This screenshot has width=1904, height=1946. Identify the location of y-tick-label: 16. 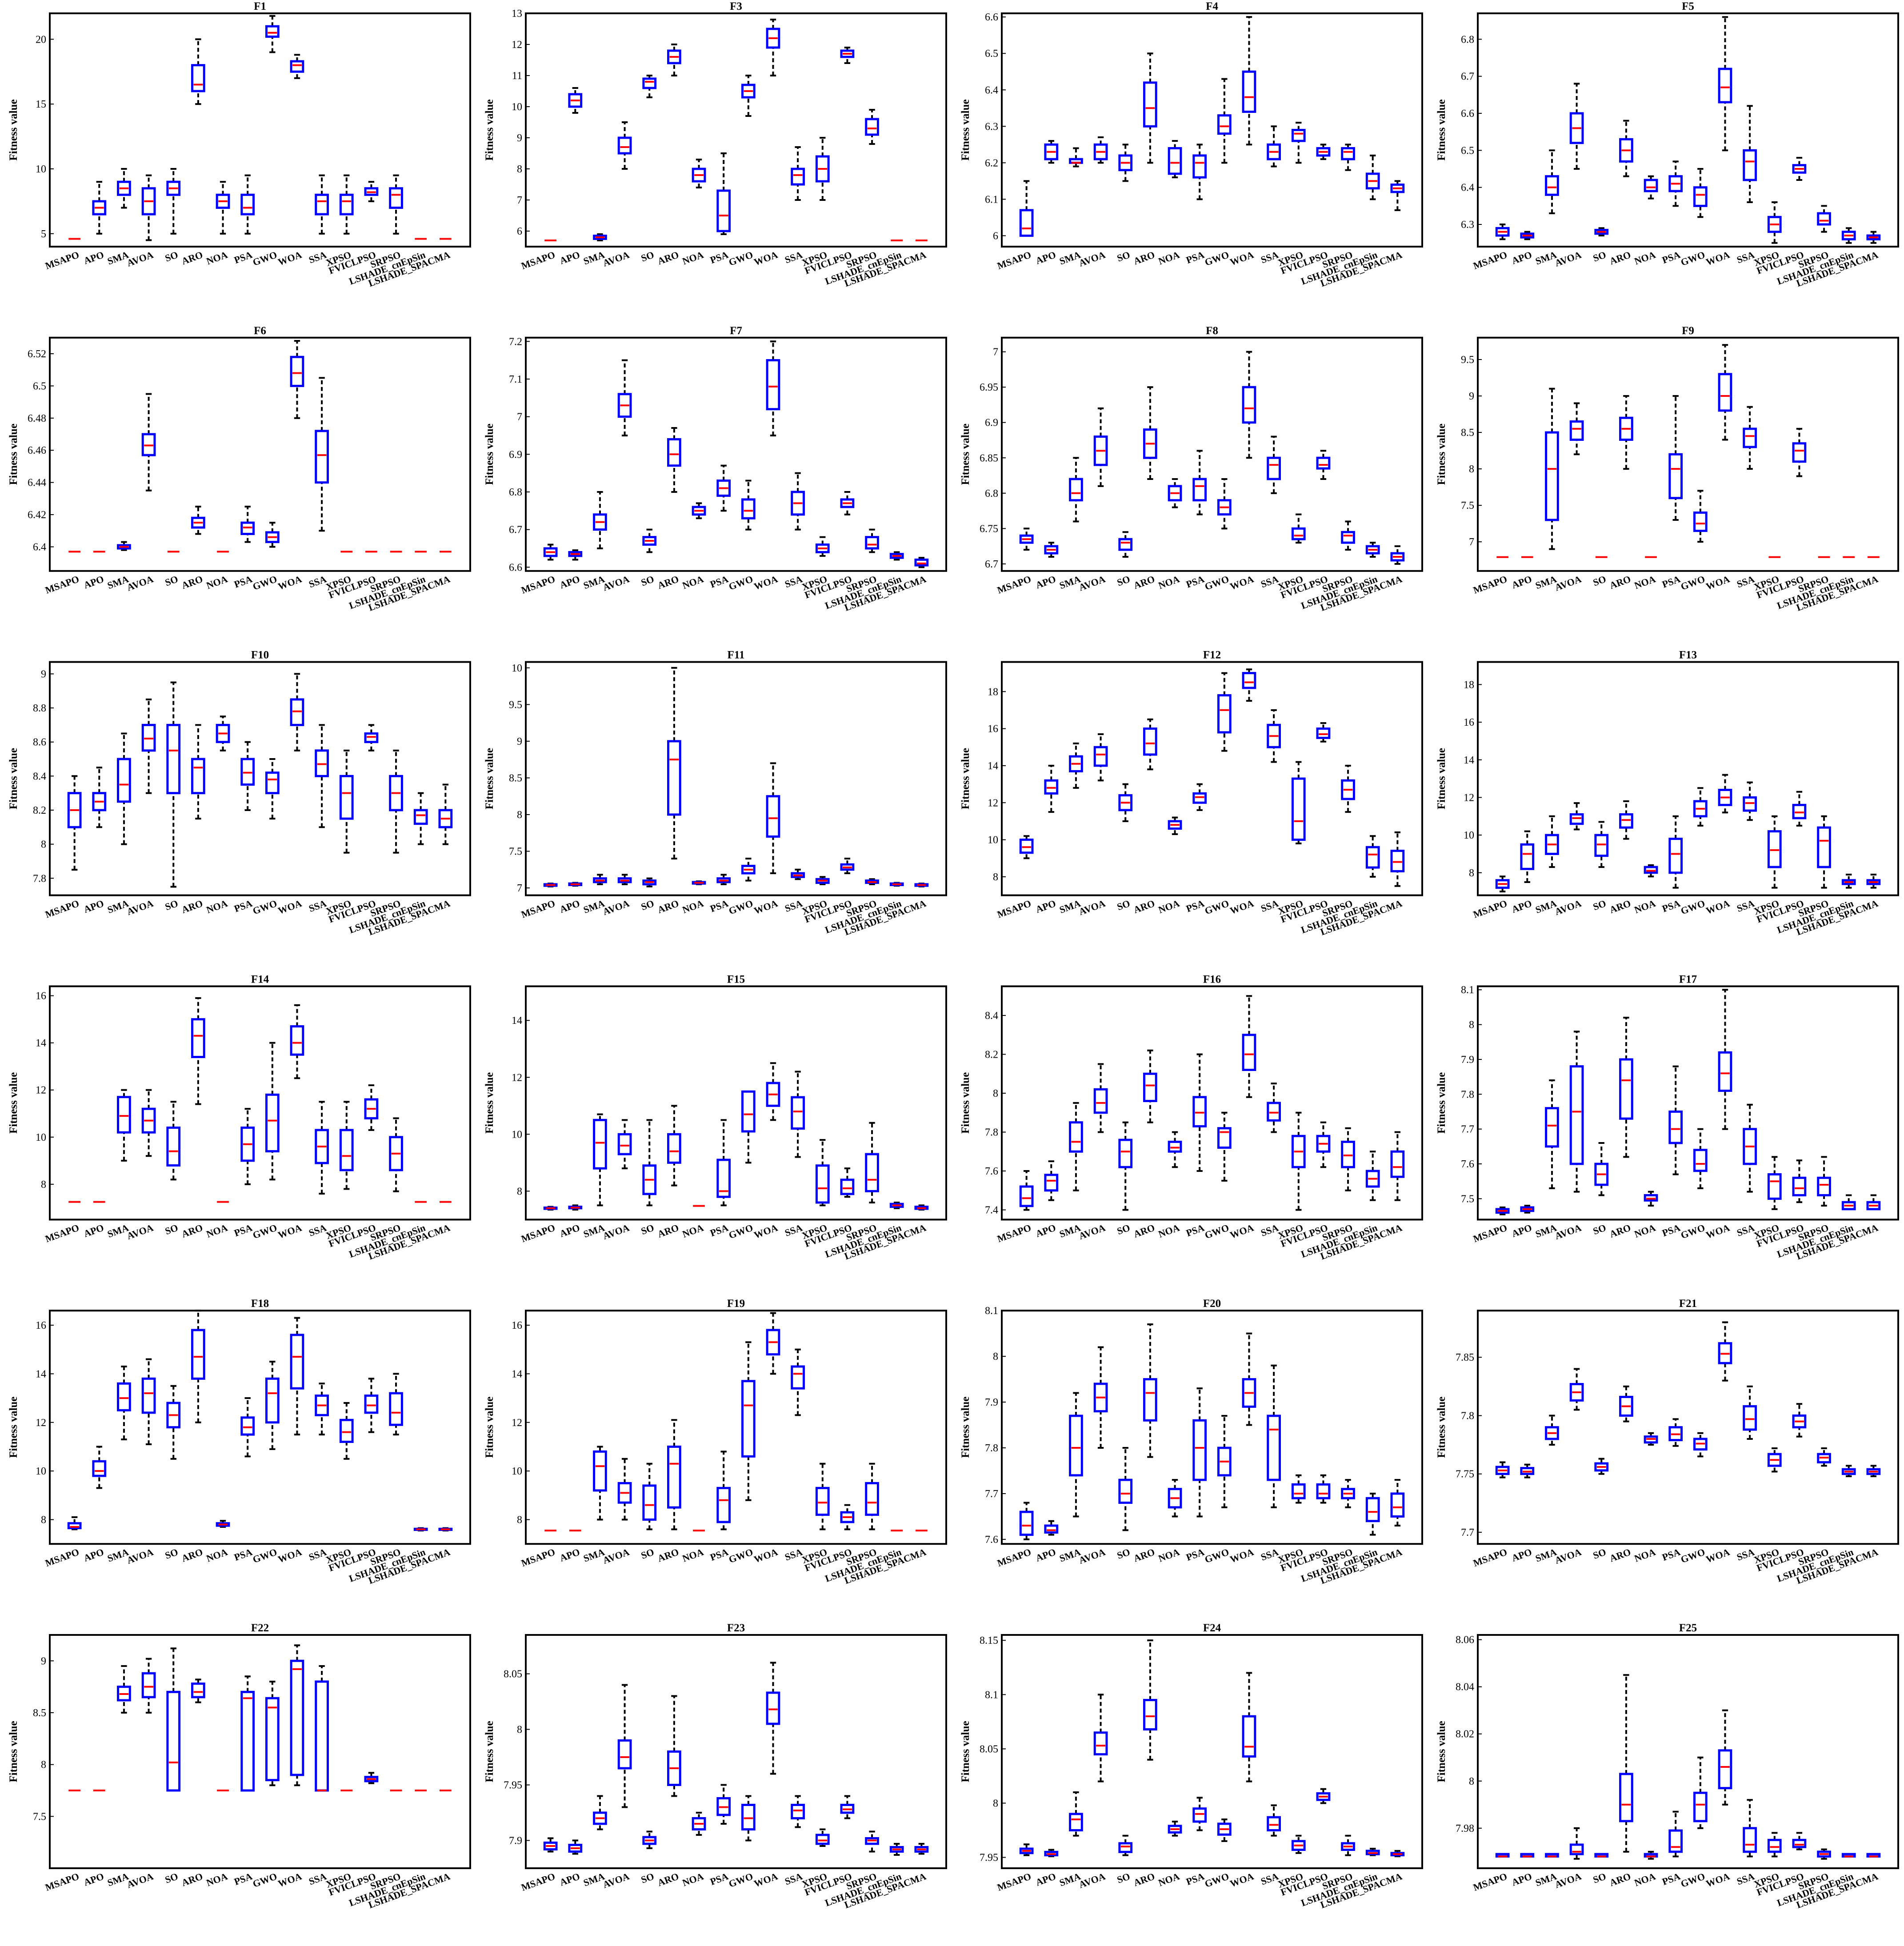
(41, 996).